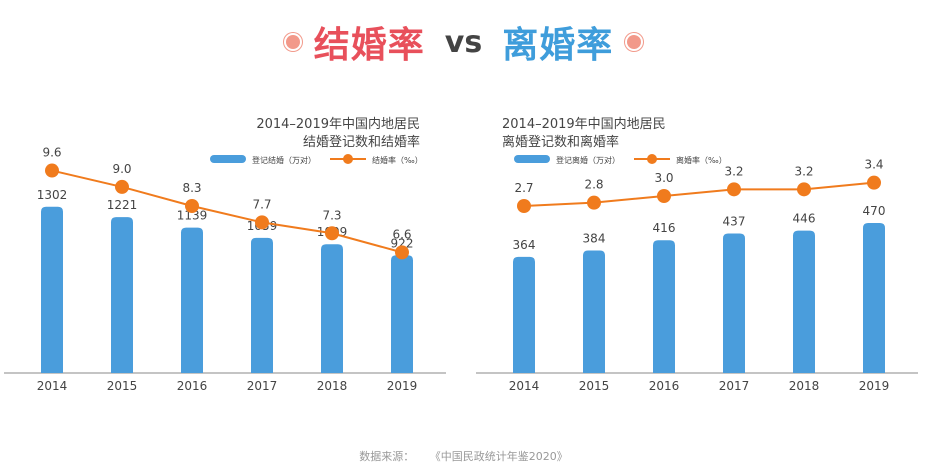  What do you see at coordinates (523, 188) in the screenshot?
I see `rate-label-2014: 2.7` at bounding box center [523, 188].